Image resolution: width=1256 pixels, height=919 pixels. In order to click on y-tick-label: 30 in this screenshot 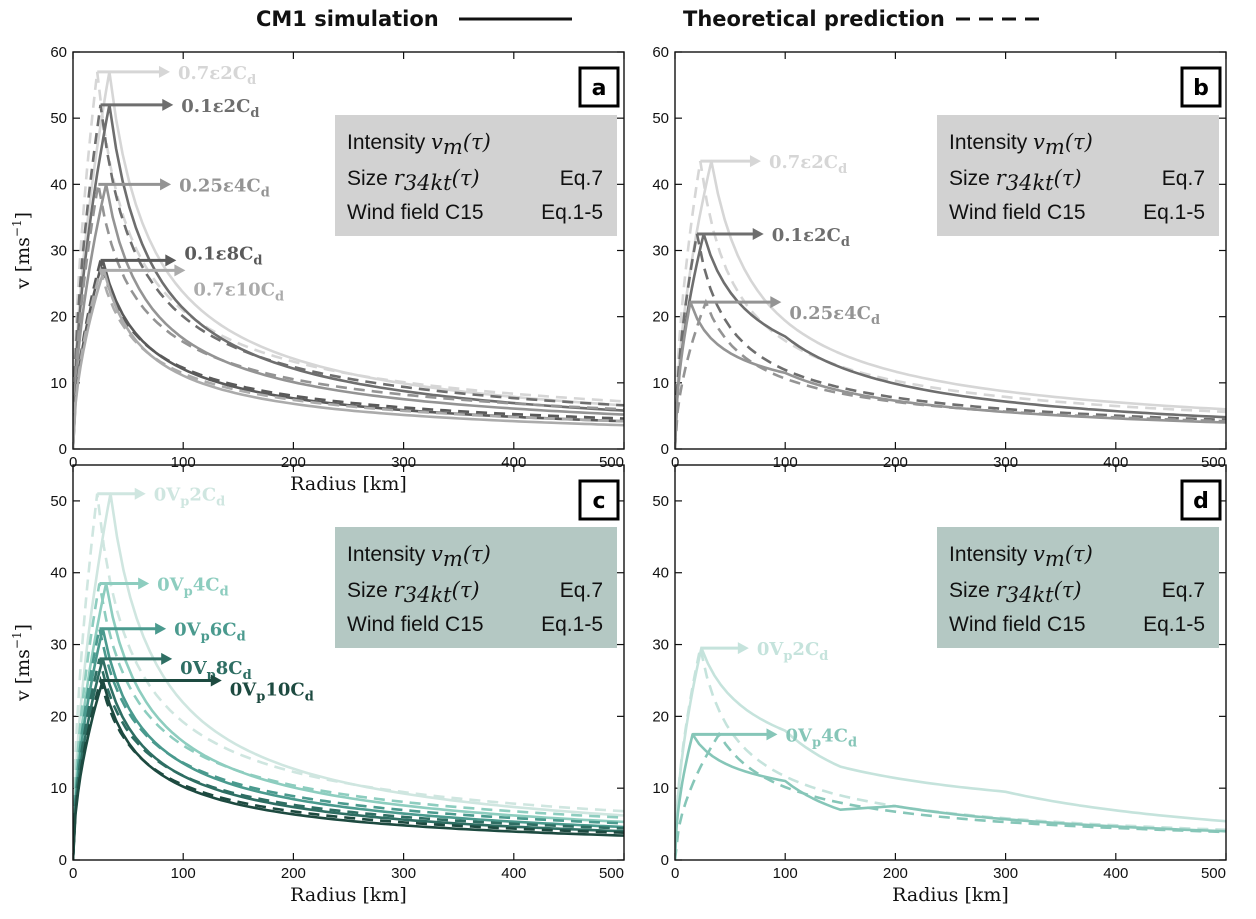, I will do `click(660, 251)`.